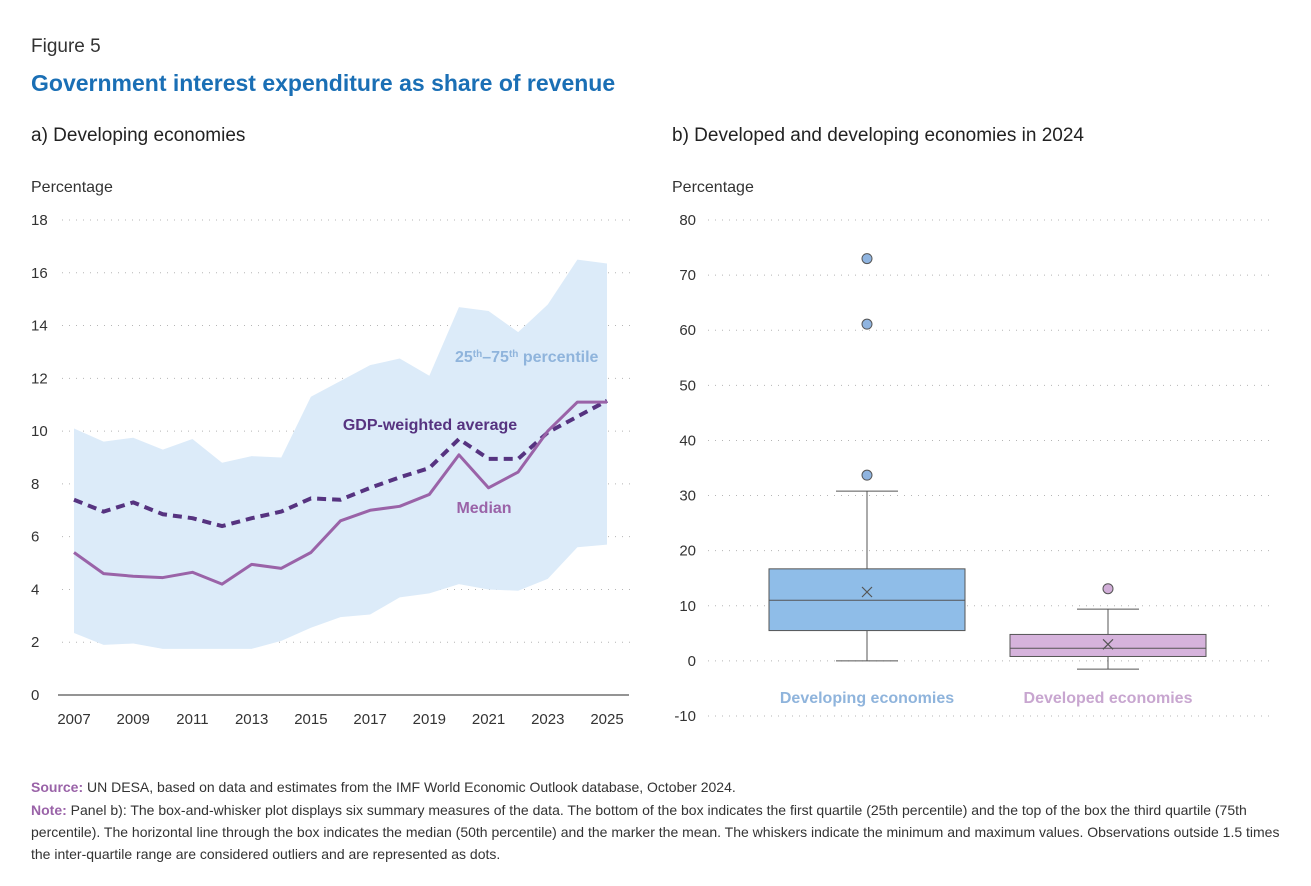  I want to click on x-tick-label: 2025, so click(606, 719).